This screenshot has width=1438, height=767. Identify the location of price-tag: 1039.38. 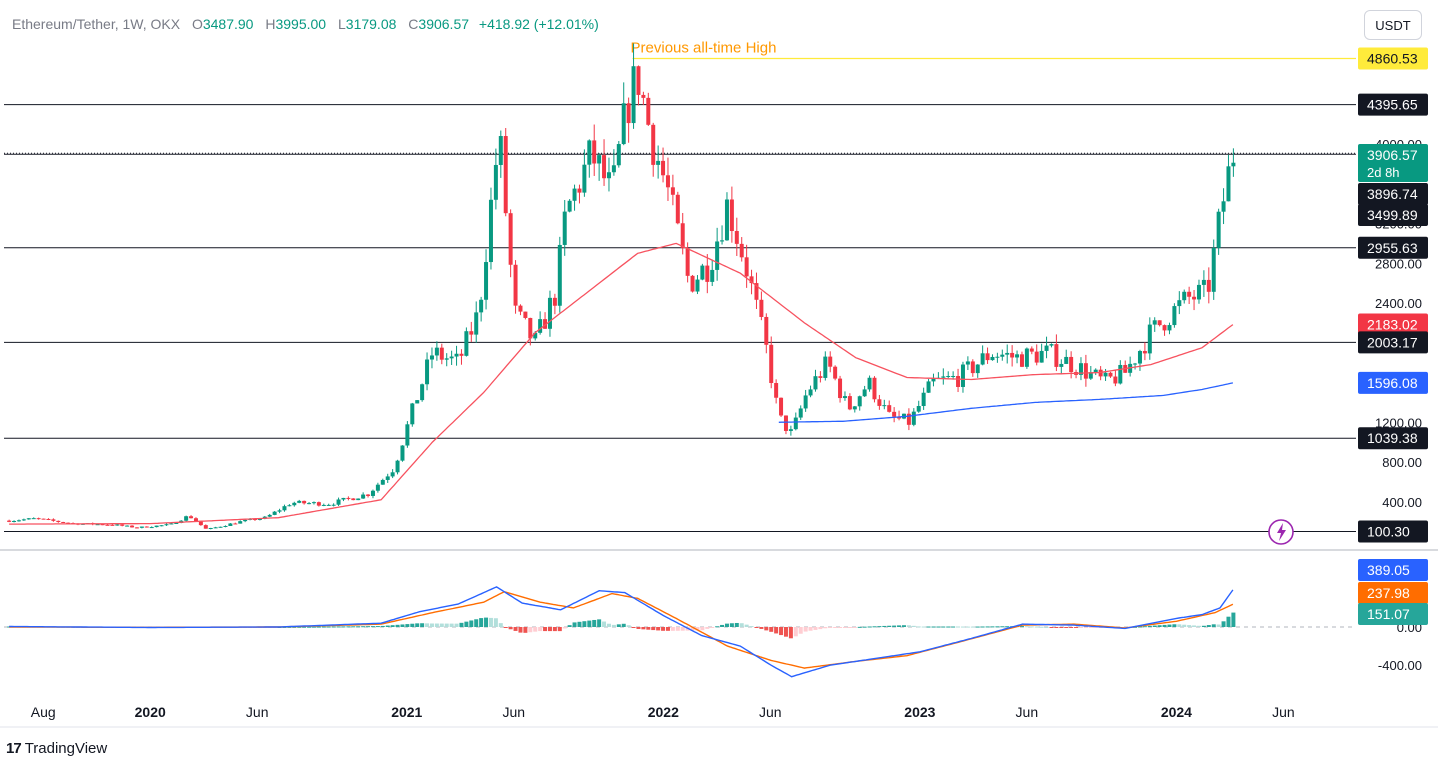
(1392, 438).